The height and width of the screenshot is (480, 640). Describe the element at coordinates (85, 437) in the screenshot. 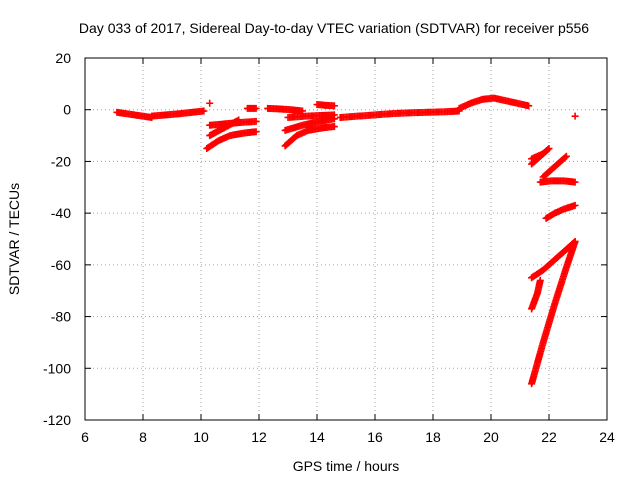

I see `x-tick-label: 6` at that location.